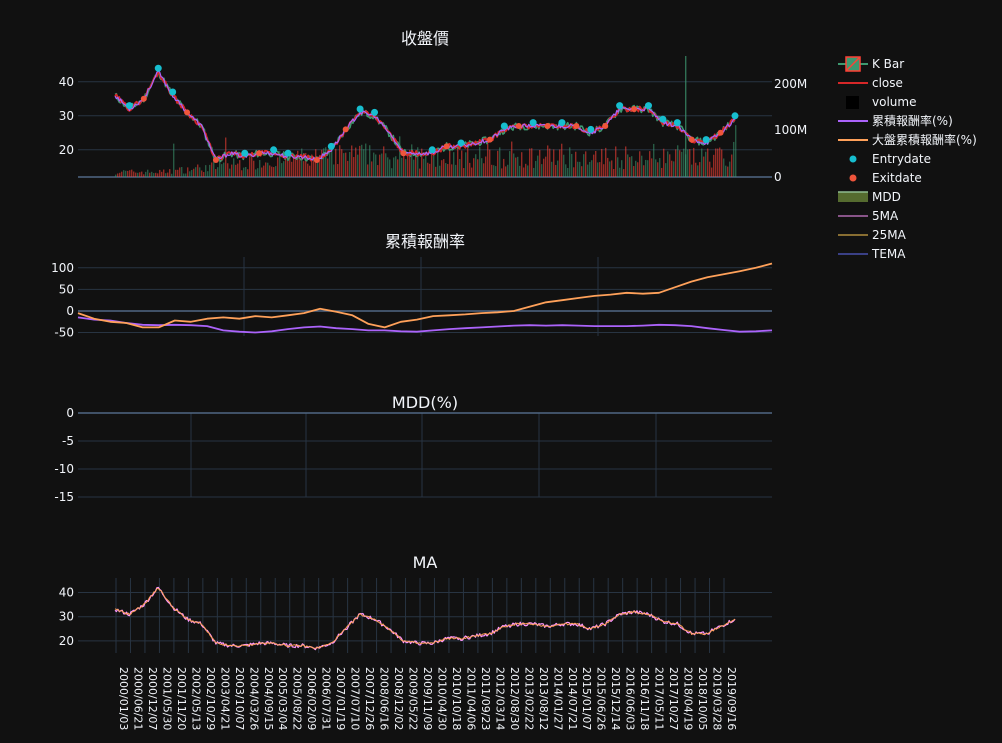 The width and height of the screenshot is (1002, 743). Describe the element at coordinates (425, 562) in the screenshot. I see `ma-panel-title: MA` at that location.